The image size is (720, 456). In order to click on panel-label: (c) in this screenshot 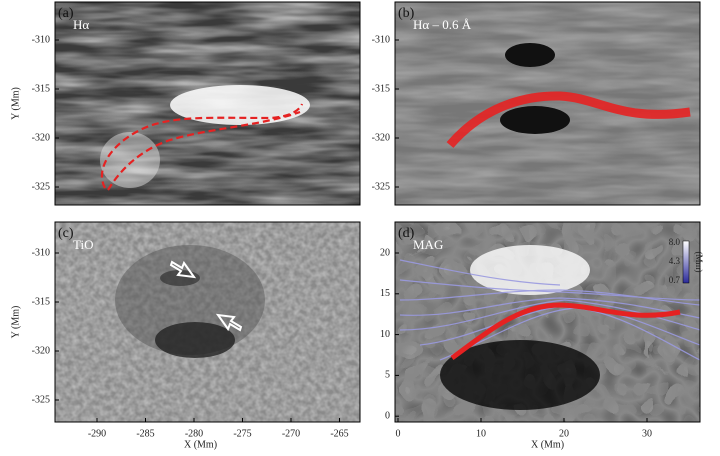, I will do `click(66, 233)`.